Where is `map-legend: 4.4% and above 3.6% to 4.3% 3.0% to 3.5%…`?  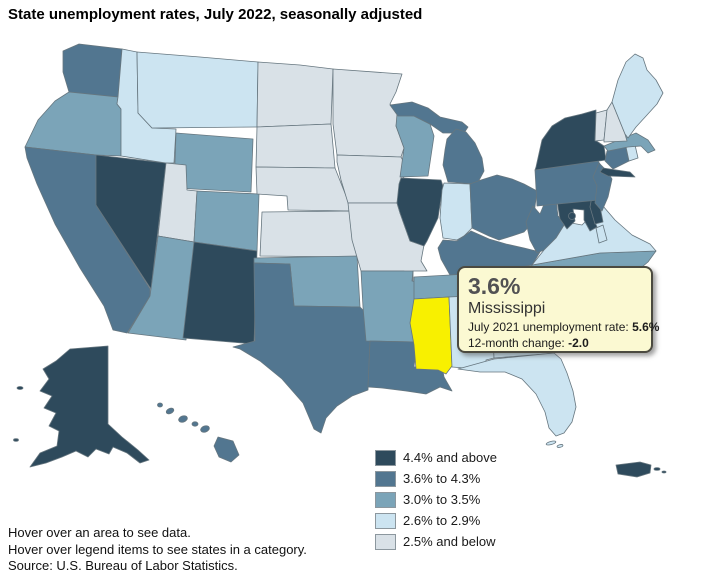 map-legend: 4.4% and above 3.6% to 4.3% 3.0% to 3.5%… is located at coordinates (436, 501).